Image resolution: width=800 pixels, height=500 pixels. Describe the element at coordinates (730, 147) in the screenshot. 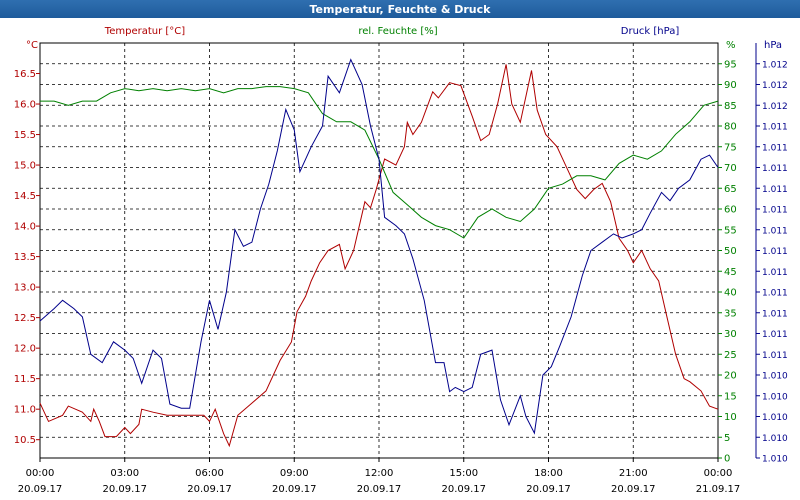

I see `humidity-tick-label: 75` at that location.